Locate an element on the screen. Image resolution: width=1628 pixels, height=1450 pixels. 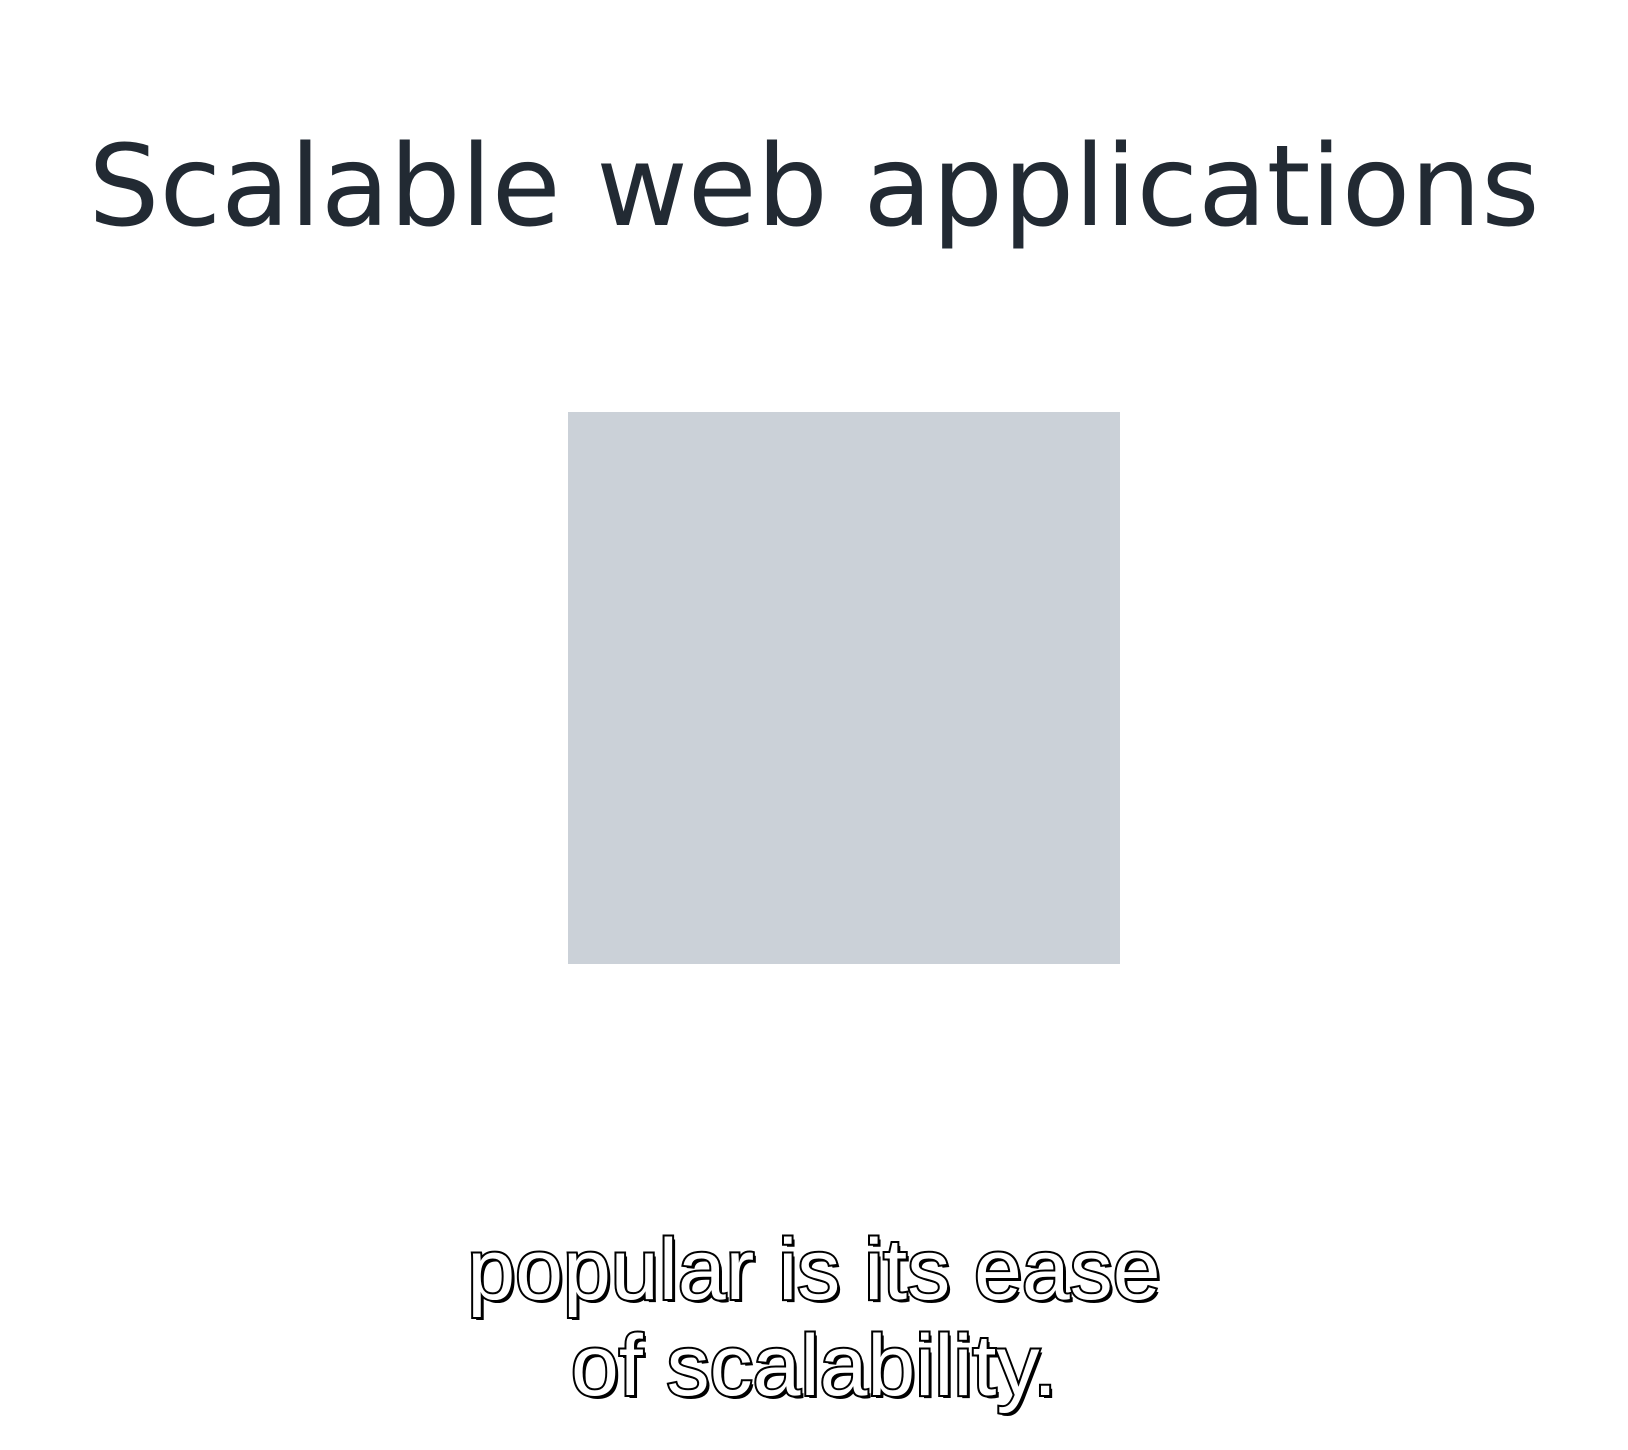
caption-line-2: of scalability. is located at coordinates (814, 1366).